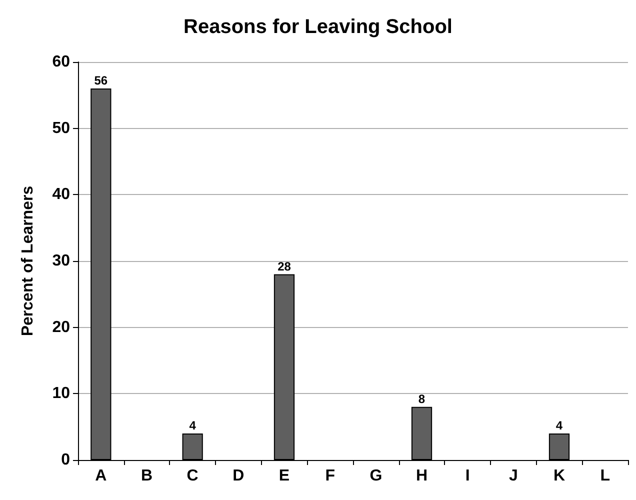  I want to click on x-tick-label: D, so click(238, 476).